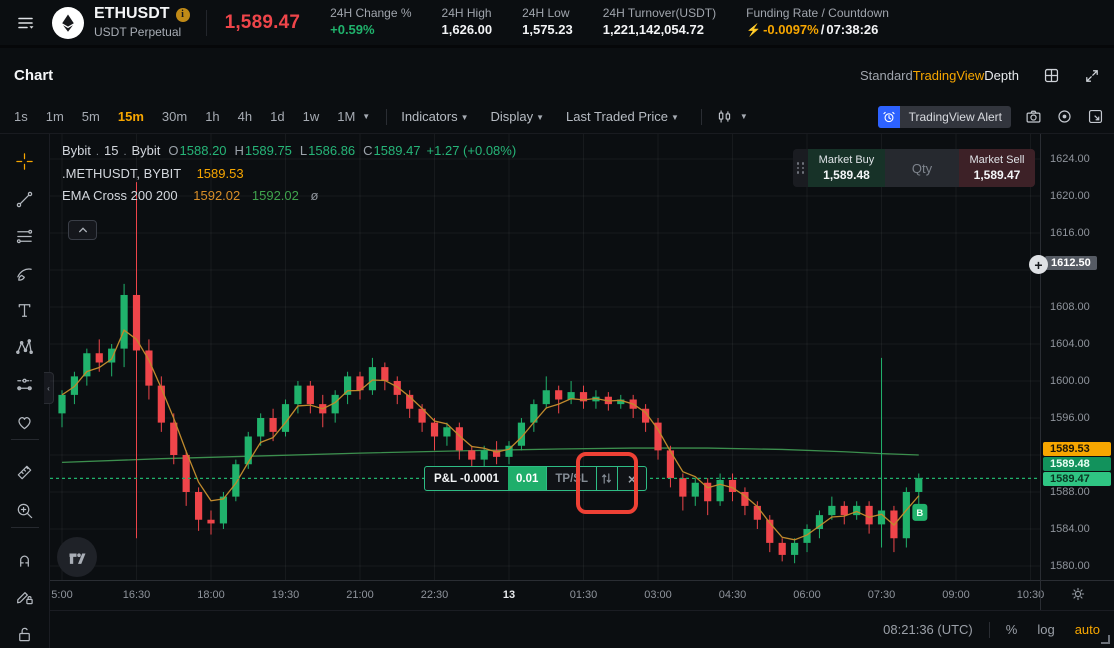  What do you see at coordinates (25, 423) in the screenshot?
I see `favorites-heart-icon` at bounding box center [25, 423].